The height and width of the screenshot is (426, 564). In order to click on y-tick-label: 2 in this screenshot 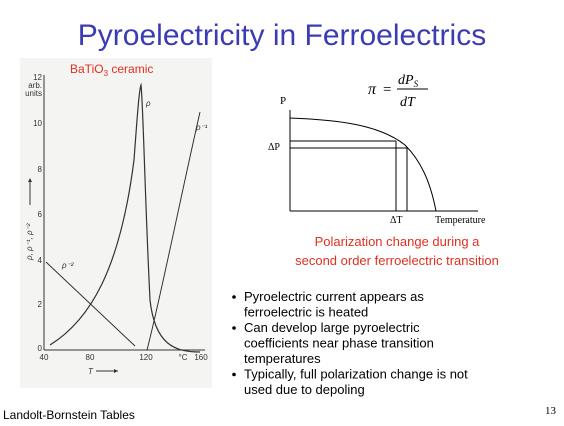, I will do `click(40, 304)`.